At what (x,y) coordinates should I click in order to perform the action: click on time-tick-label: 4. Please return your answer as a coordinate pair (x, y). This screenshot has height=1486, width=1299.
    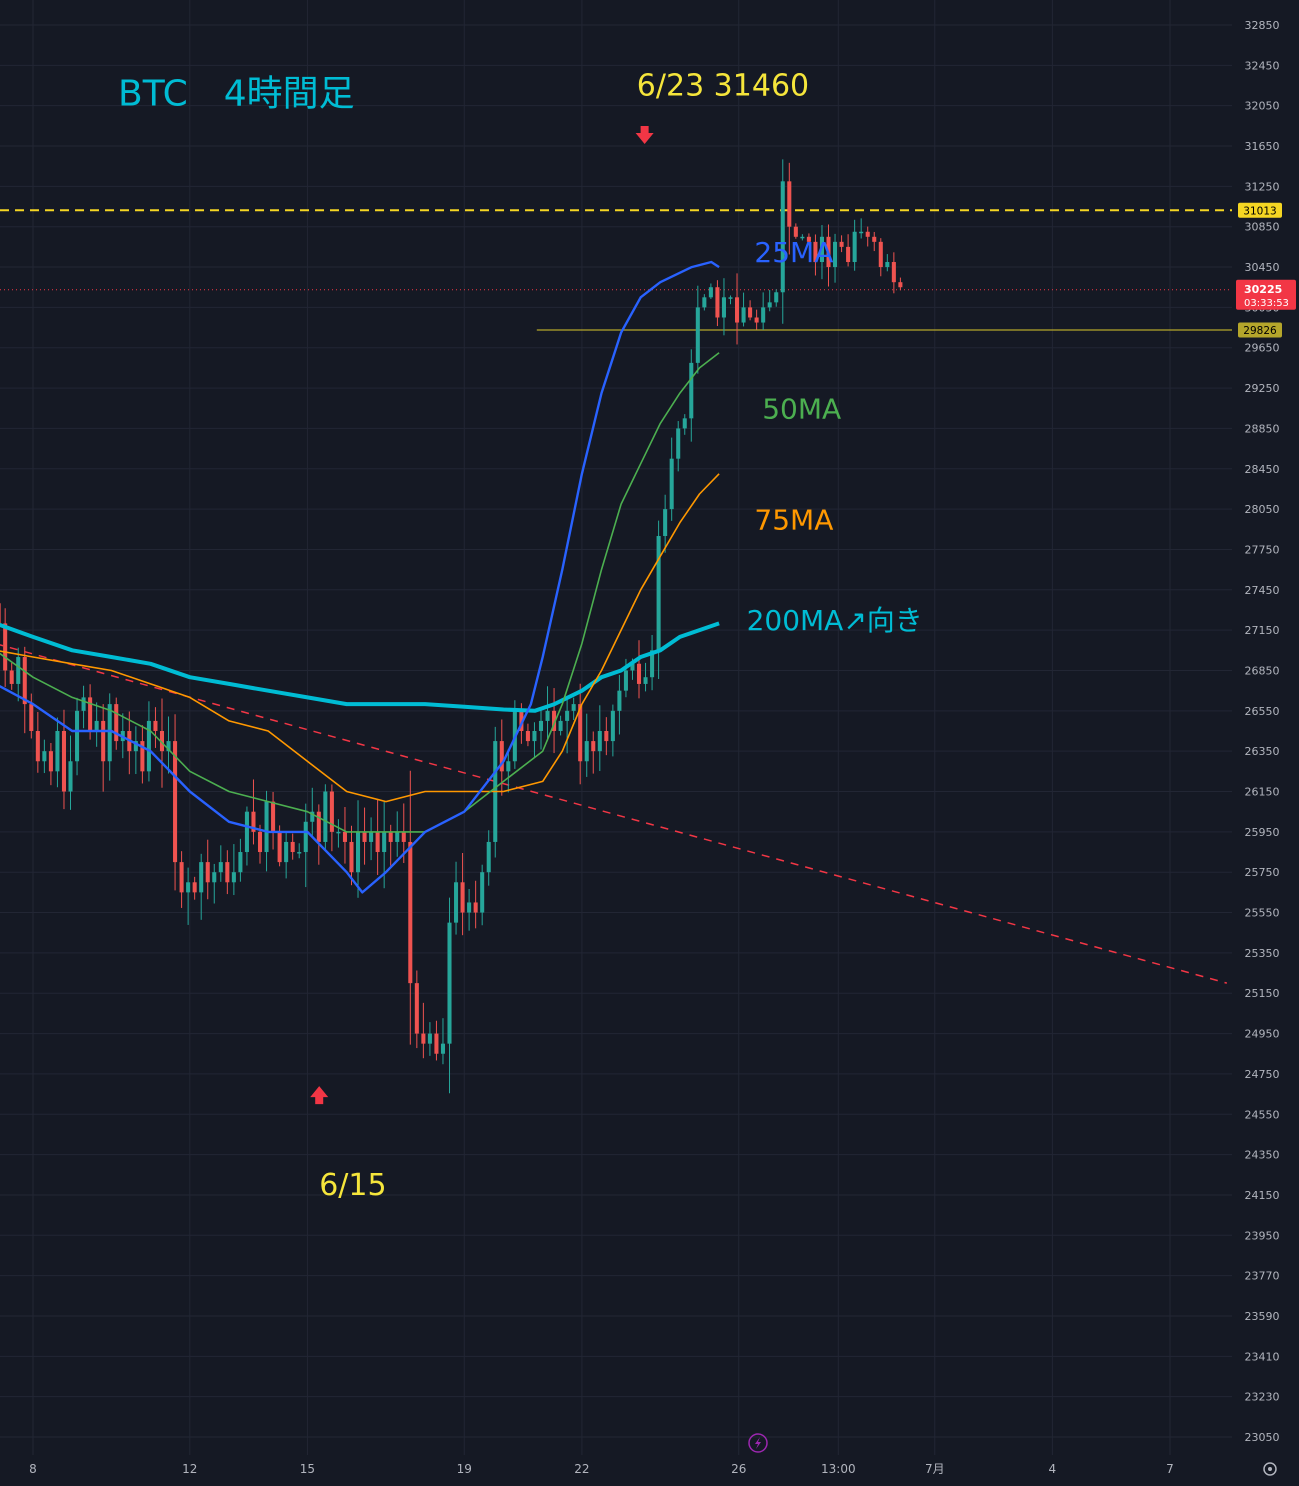
    Looking at the image, I should click on (1053, 1469).